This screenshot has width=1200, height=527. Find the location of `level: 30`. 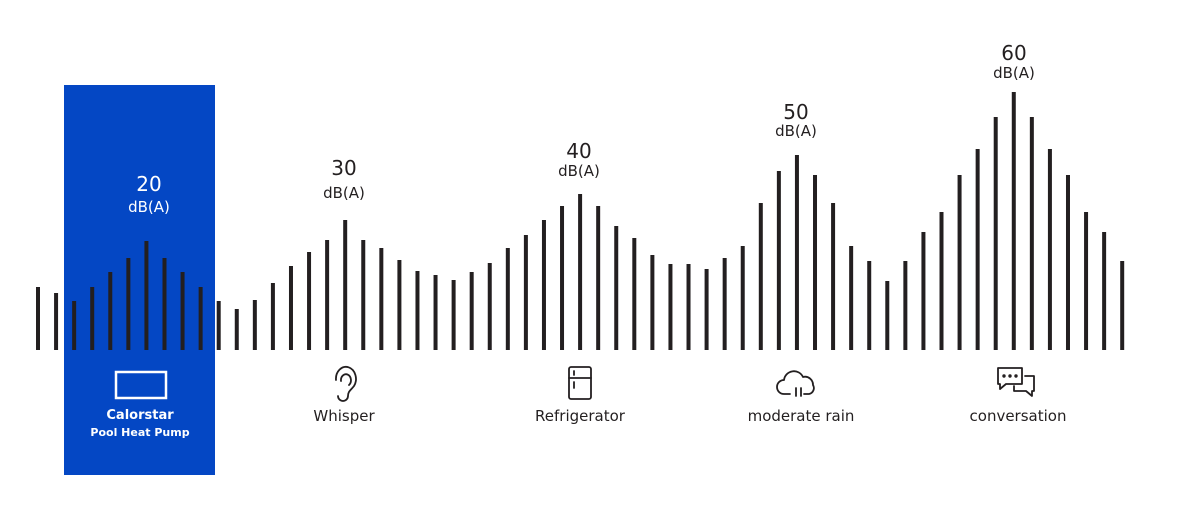

level: 30 is located at coordinates (343, 168).